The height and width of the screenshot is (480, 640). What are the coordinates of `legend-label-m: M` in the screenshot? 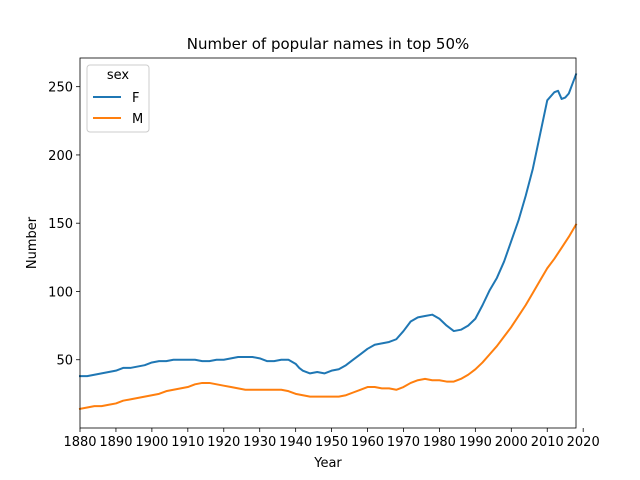 It's located at (137, 119).